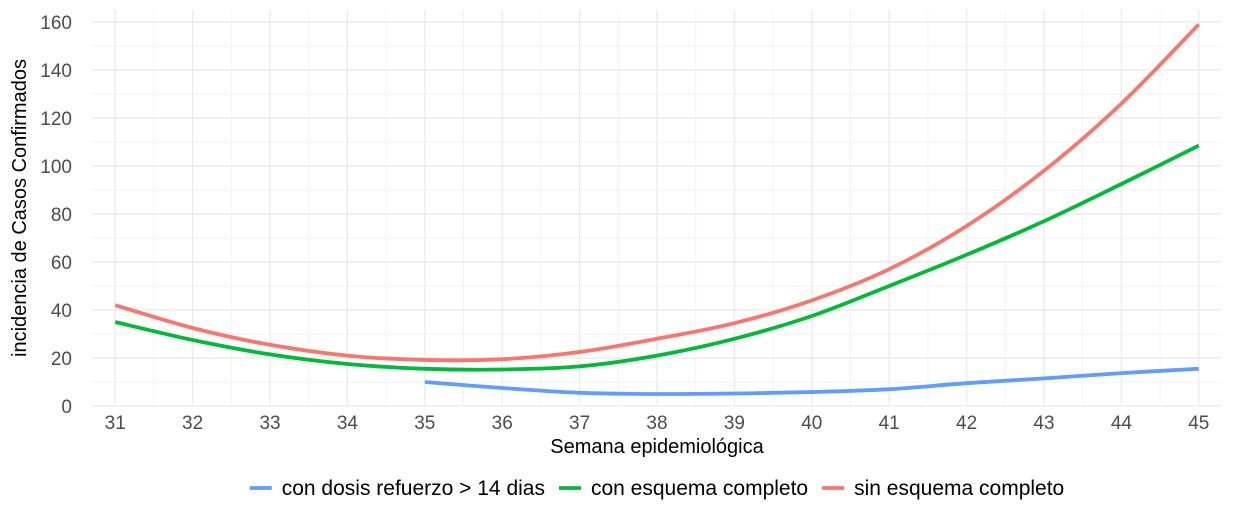  I want to click on x-tick-label: 39, so click(734, 423).